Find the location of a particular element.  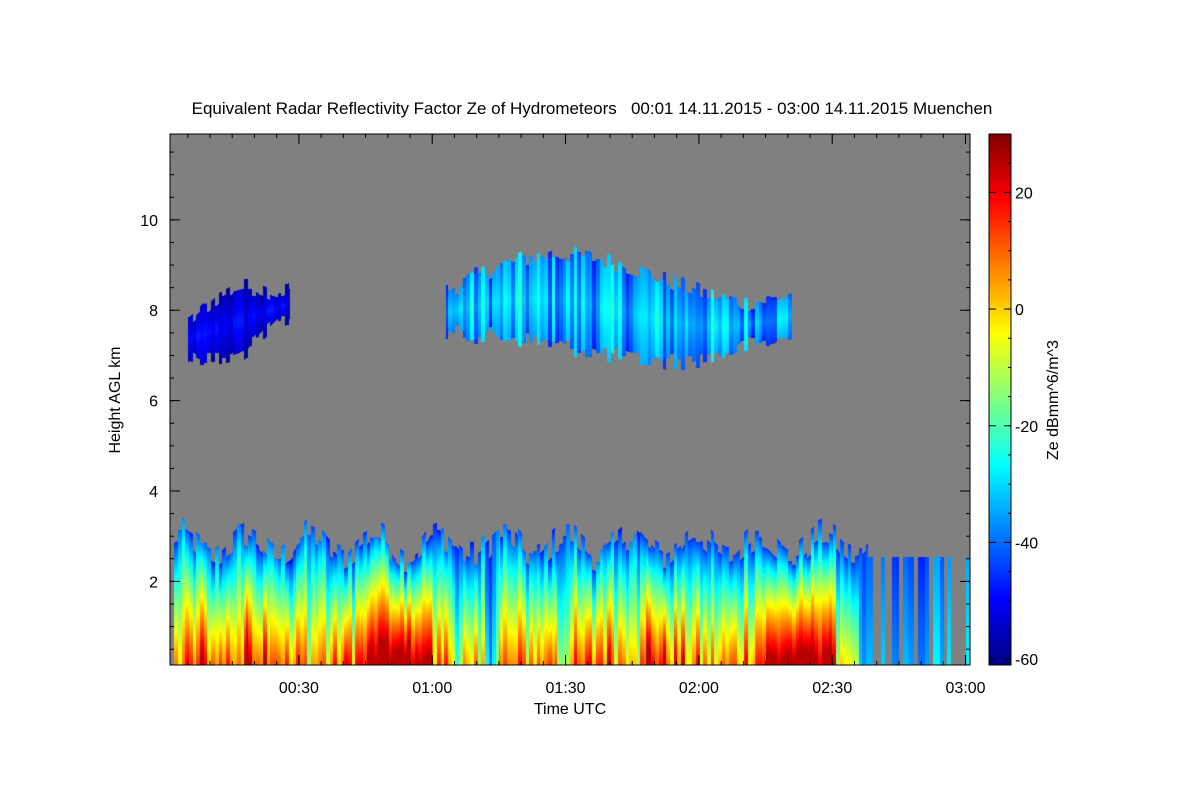

x-tick-label: 02:00 is located at coordinates (699, 688).